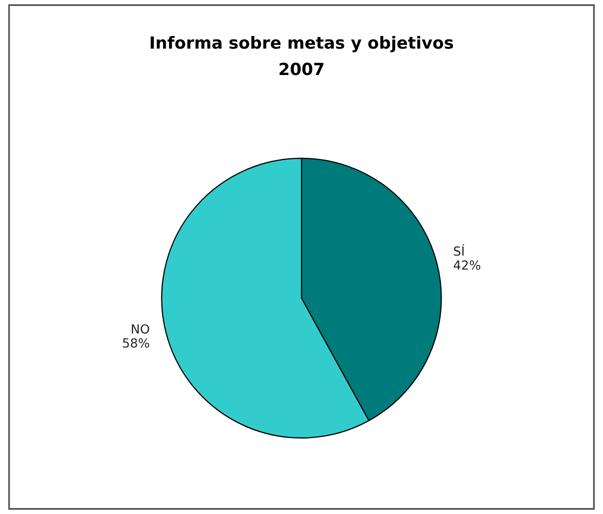 This screenshot has height=514, width=603. What do you see at coordinates (141, 329) in the screenshot?
I see `slice-label: NO` at bounding box center [141, 329].